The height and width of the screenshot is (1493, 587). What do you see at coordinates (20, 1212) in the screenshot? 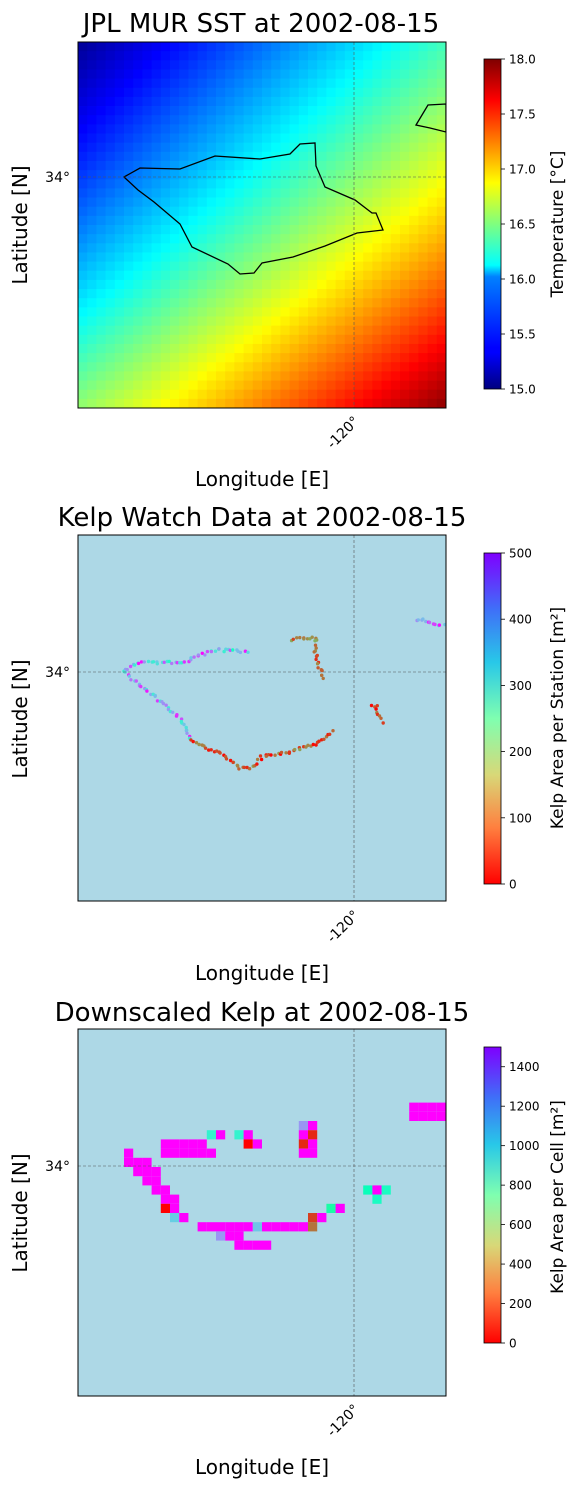
I see `y-axis-label: Latitude [N]` at bounding box center [20, 1212].